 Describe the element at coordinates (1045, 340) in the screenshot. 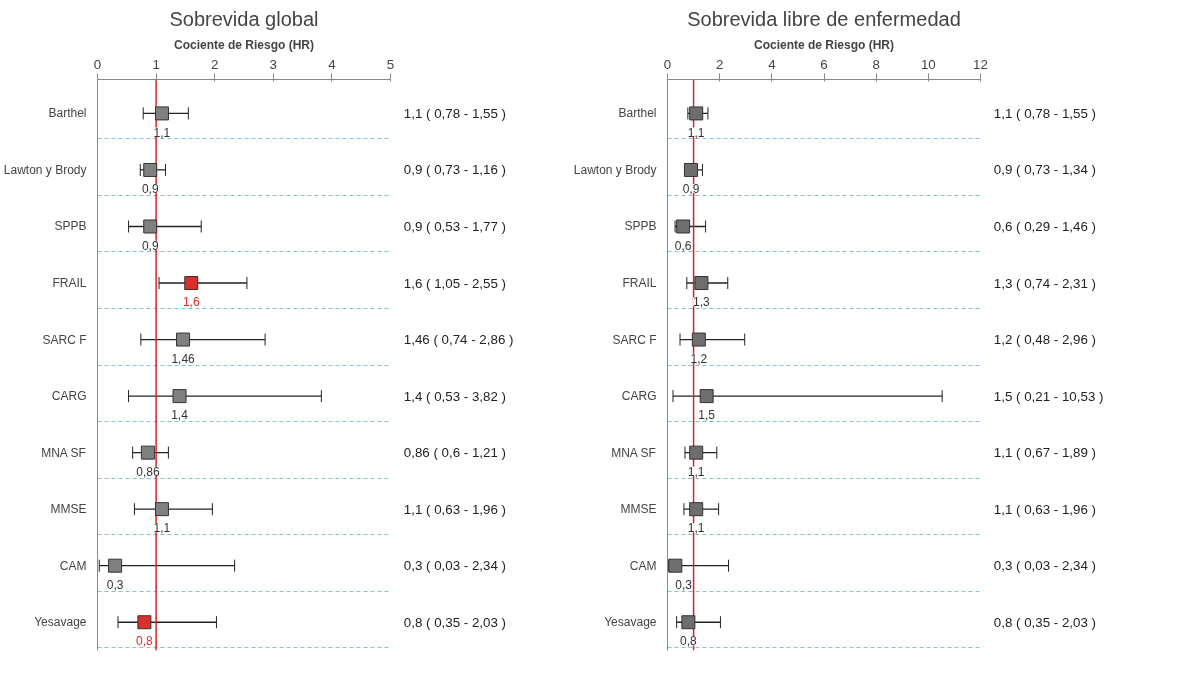

I see `text: 1,2 ( 0,48 - 2,96 )` at that location.